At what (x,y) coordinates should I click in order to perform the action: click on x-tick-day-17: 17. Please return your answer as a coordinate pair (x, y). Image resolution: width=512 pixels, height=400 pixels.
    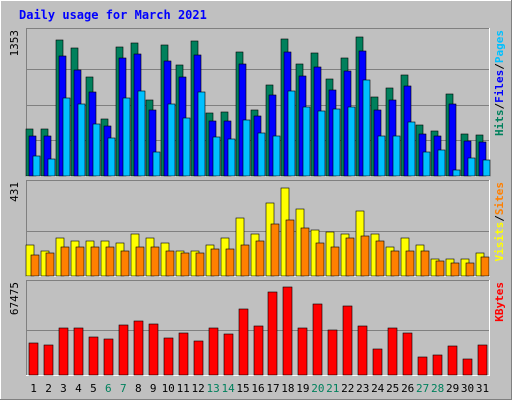
    Looking at the image, I should click on (272, 388).